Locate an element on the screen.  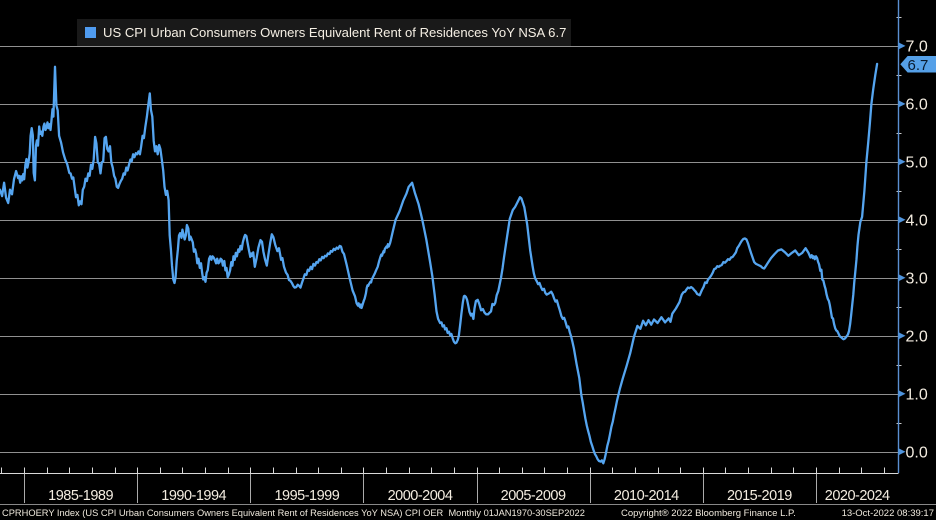
svg-text: 1985-1989 is located at coordinates (80, 496).